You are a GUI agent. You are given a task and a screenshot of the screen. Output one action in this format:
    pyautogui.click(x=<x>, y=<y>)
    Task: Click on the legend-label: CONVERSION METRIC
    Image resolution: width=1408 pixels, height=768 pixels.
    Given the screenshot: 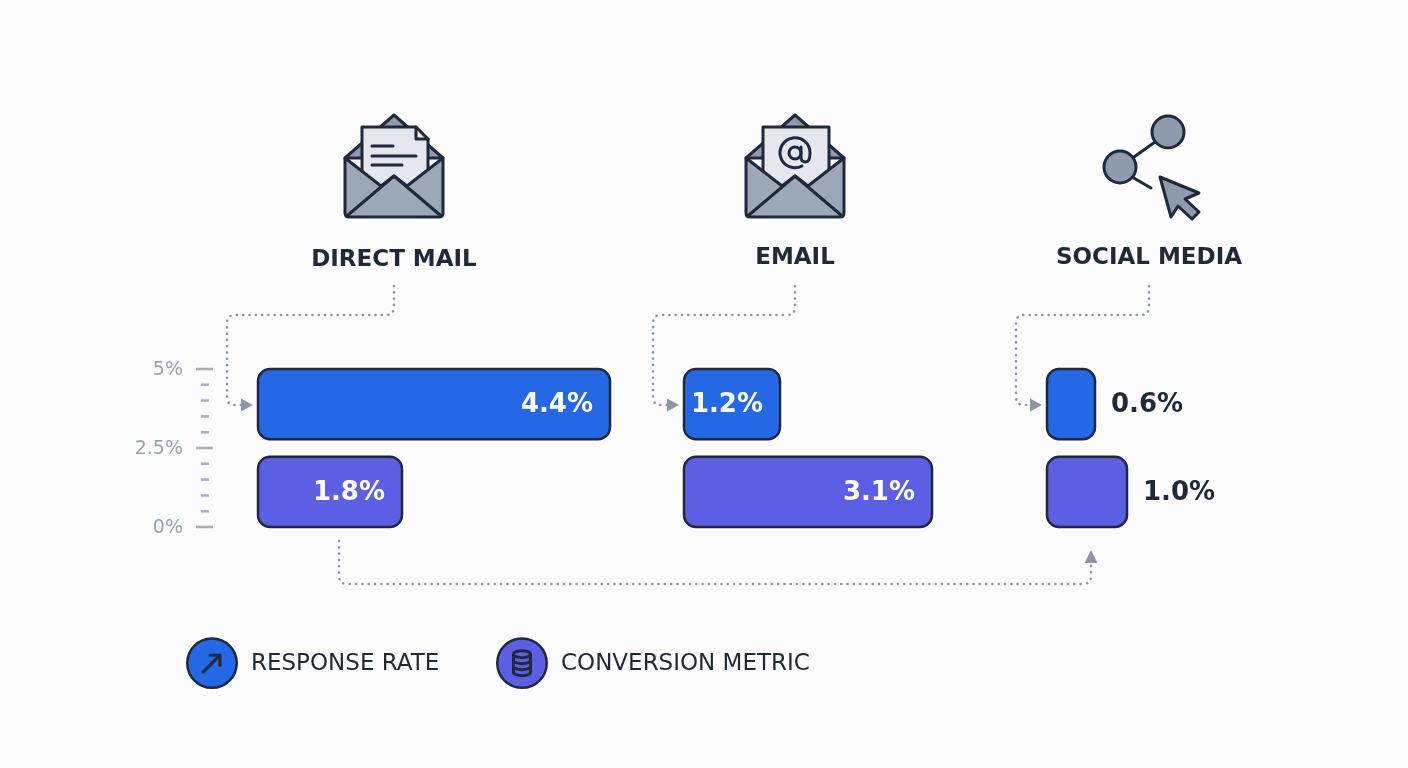 What is the action you would take?
    pyautogui.click(x=685, y=662)
    